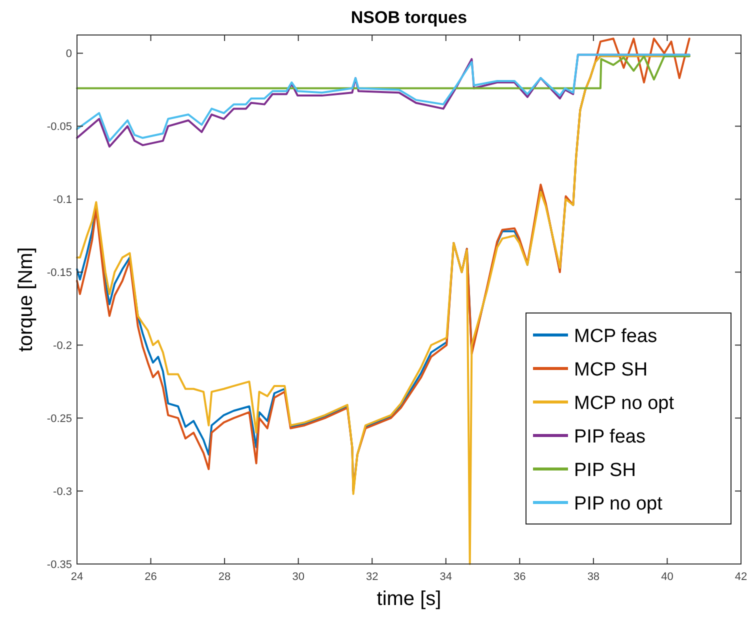 The width and height of the screenshot is (750, 627). I want to click on y-axis-title: torque [Nm], so click(26, 299).